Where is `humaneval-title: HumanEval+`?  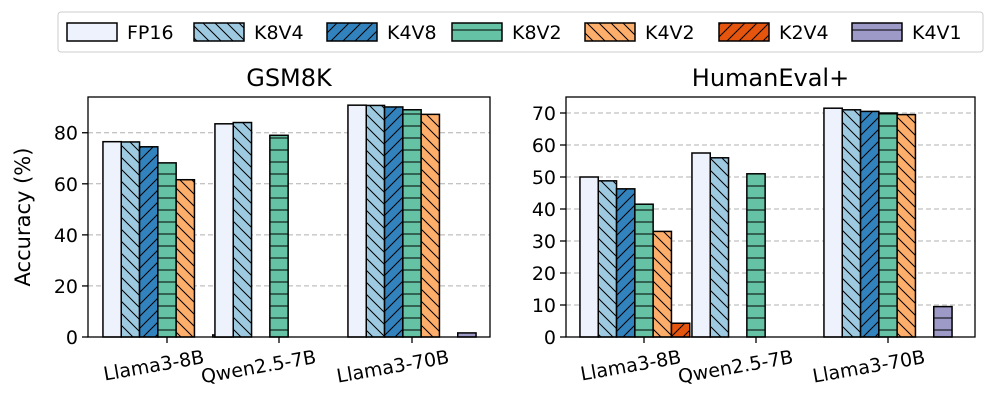 humaneval-title: HumanEval+ is located at coordinates (770, 78).